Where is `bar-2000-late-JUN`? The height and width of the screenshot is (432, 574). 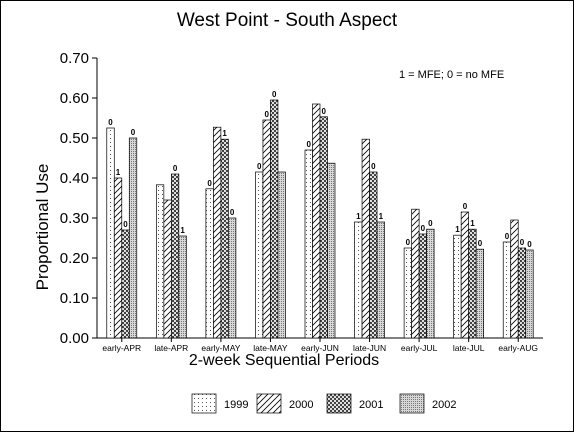 bar-2000-late-JUN is located at coordinates (365, 238).